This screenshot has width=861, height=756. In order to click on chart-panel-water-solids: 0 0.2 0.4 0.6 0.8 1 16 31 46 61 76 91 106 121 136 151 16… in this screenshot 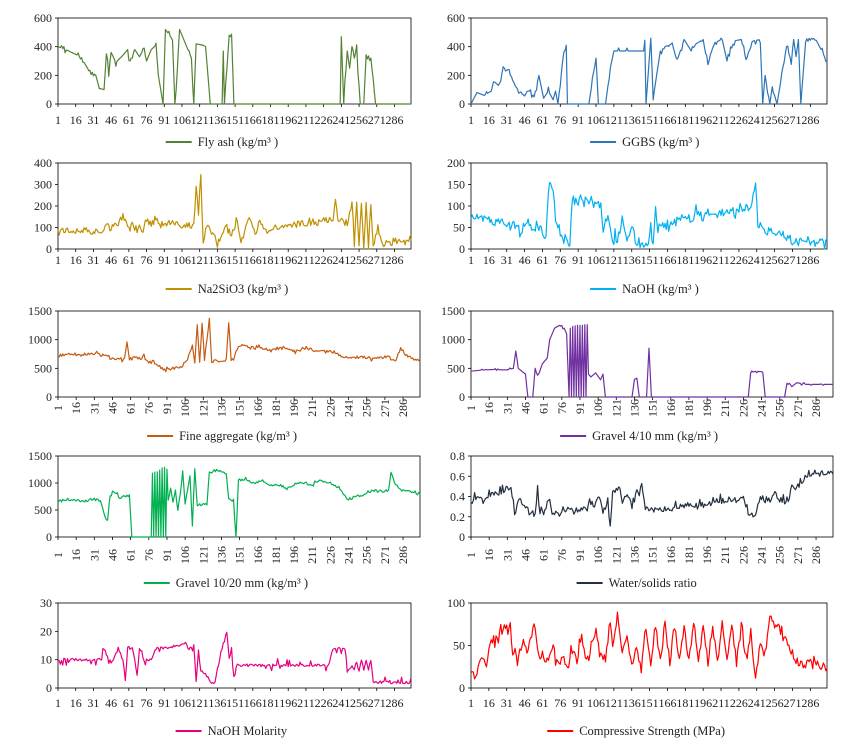, I will do `click(642, 519)`.